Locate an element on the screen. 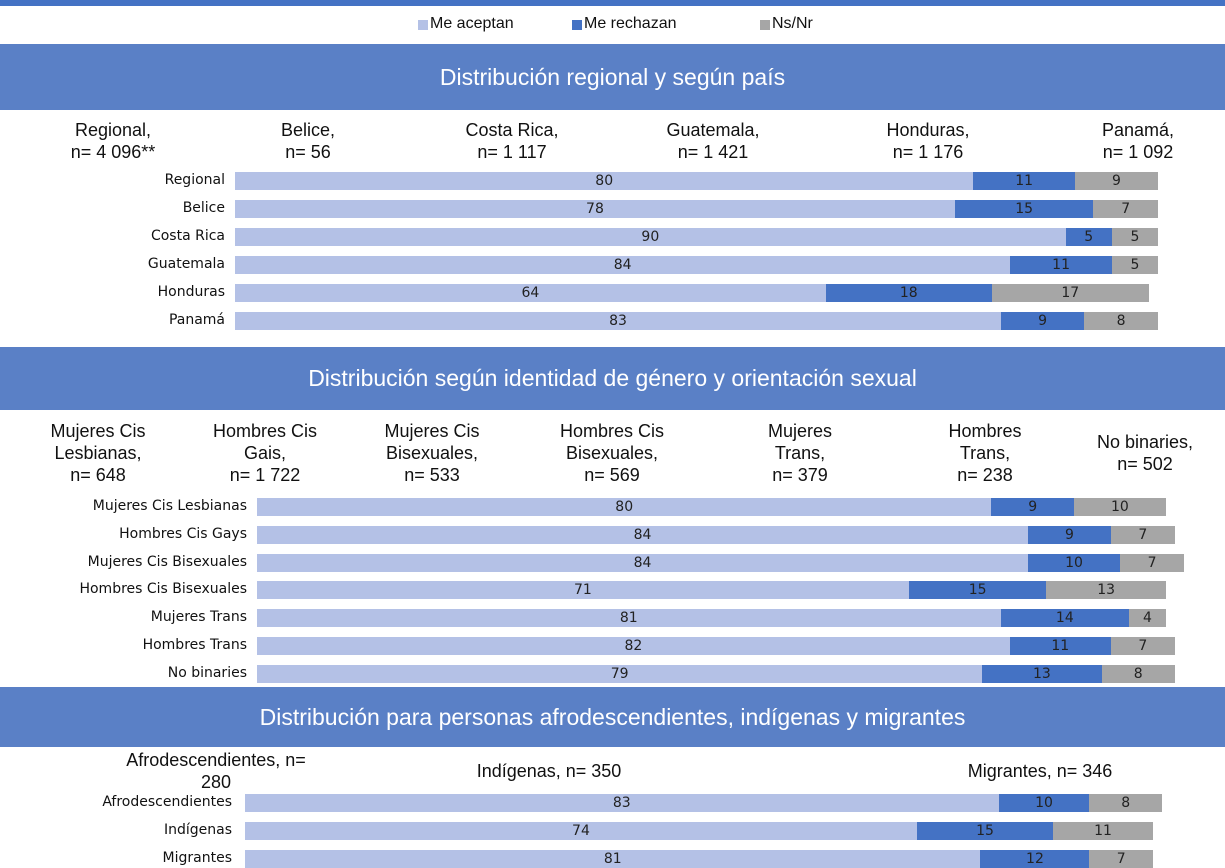  bar-segment: 12 is located at coordinates (1035, 859).